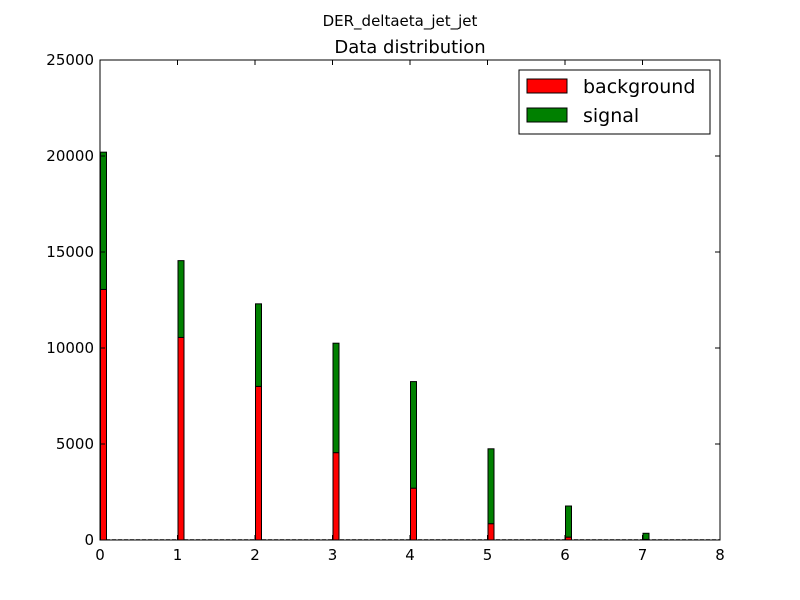 The image size is (800, 600). Describe the element at coordinates (75, 444) in the screenshot. I see `y-tick-label-5000: 5000` at that location.